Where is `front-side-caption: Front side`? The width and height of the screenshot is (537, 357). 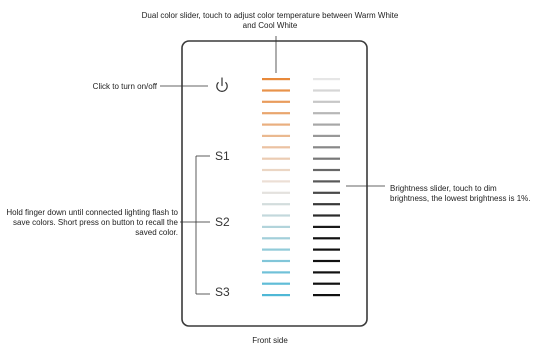 front-side-caption: Front side is located at coordinates (270, 340).